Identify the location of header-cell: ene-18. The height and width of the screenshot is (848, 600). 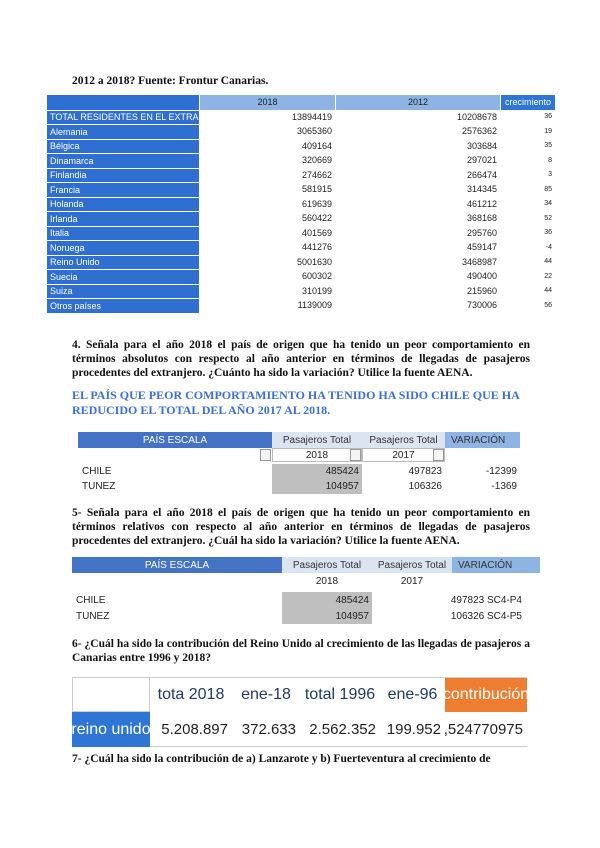
(266, 694).